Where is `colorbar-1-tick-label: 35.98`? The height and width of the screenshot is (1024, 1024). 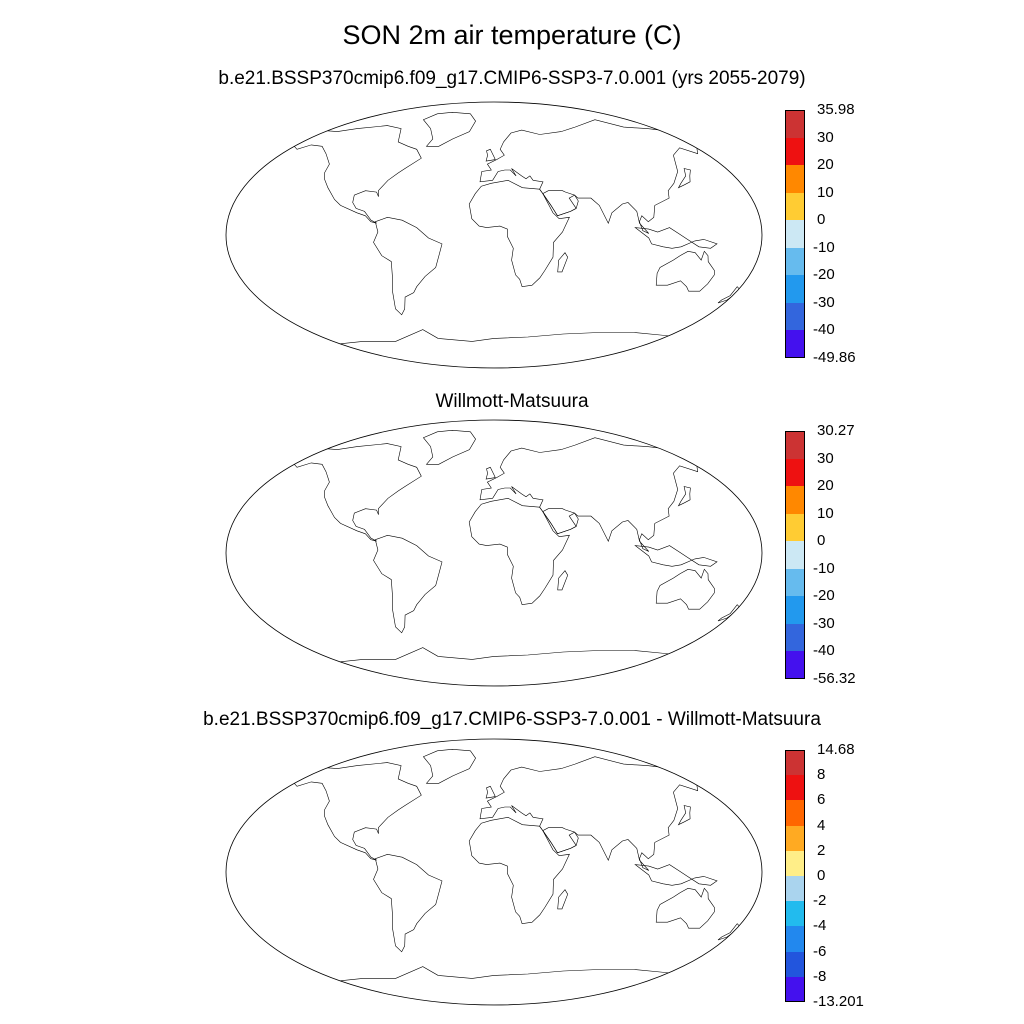 colorbar-1-tick-label: 35.98 is located at coordinates (836, 109).